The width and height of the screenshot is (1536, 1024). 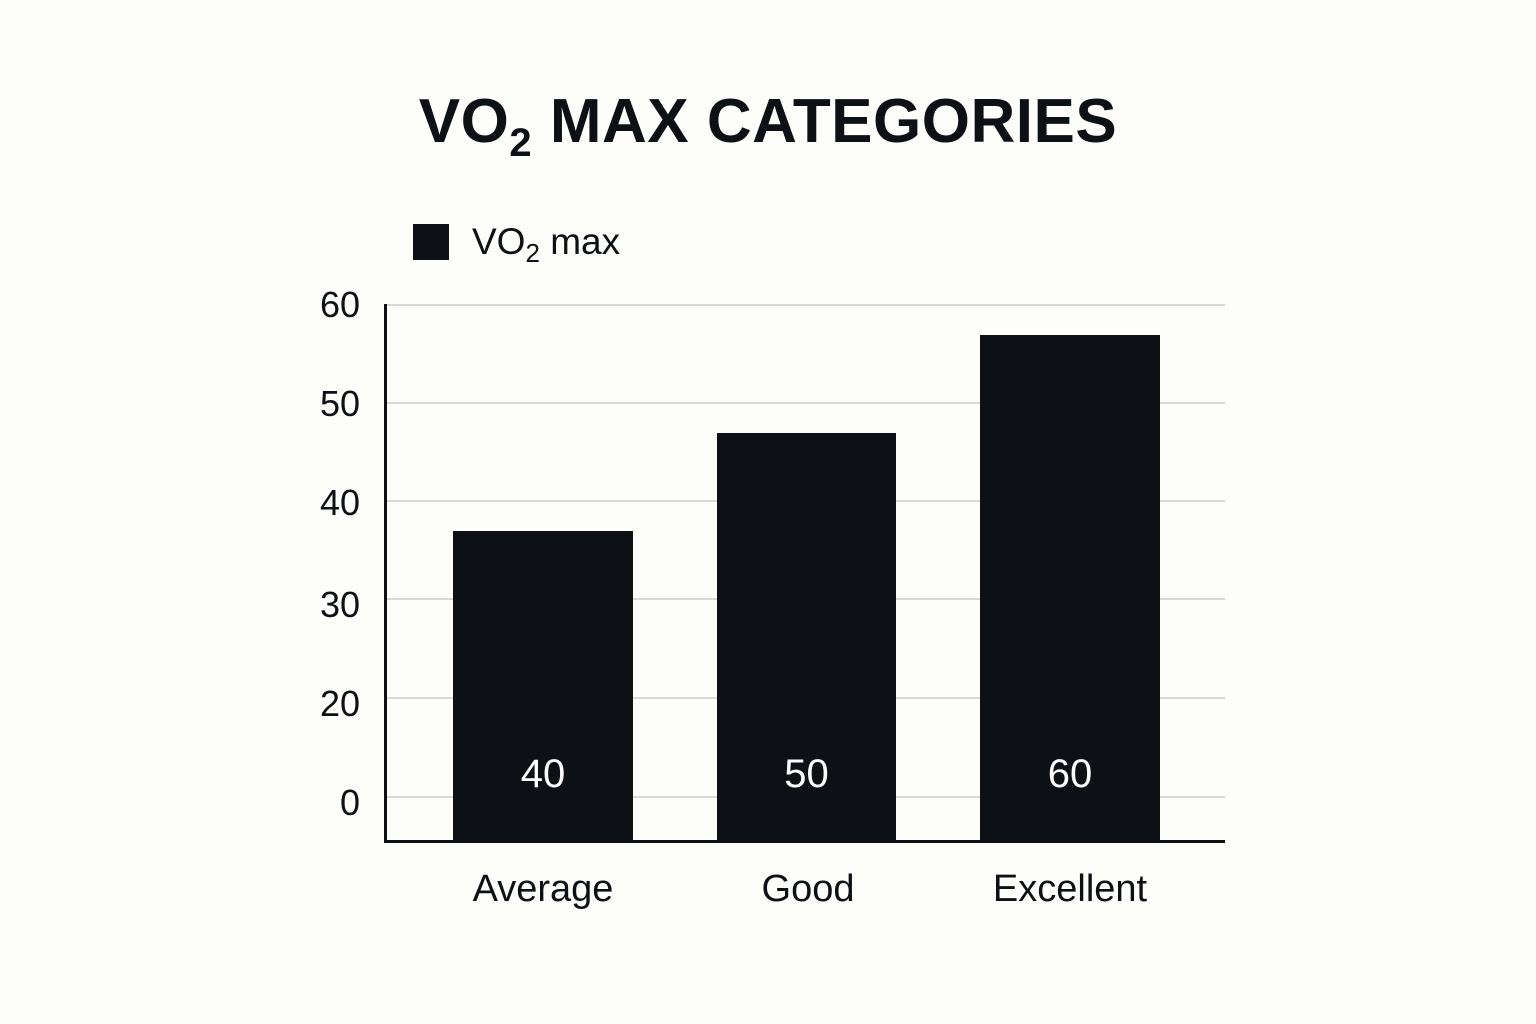 I want to click on bar-value-label: 50, so click(x=806, y=774).